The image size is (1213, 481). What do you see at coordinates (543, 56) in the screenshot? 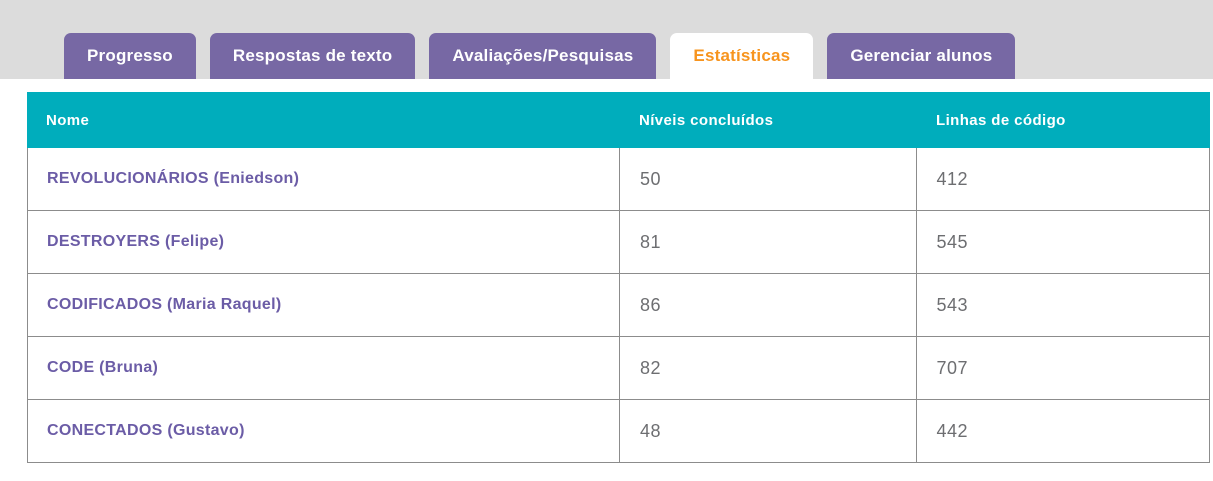
I see `tab-avaliacoes-pesquisas: Avaliações/Pesquisas` at bounding box center [543, 56].